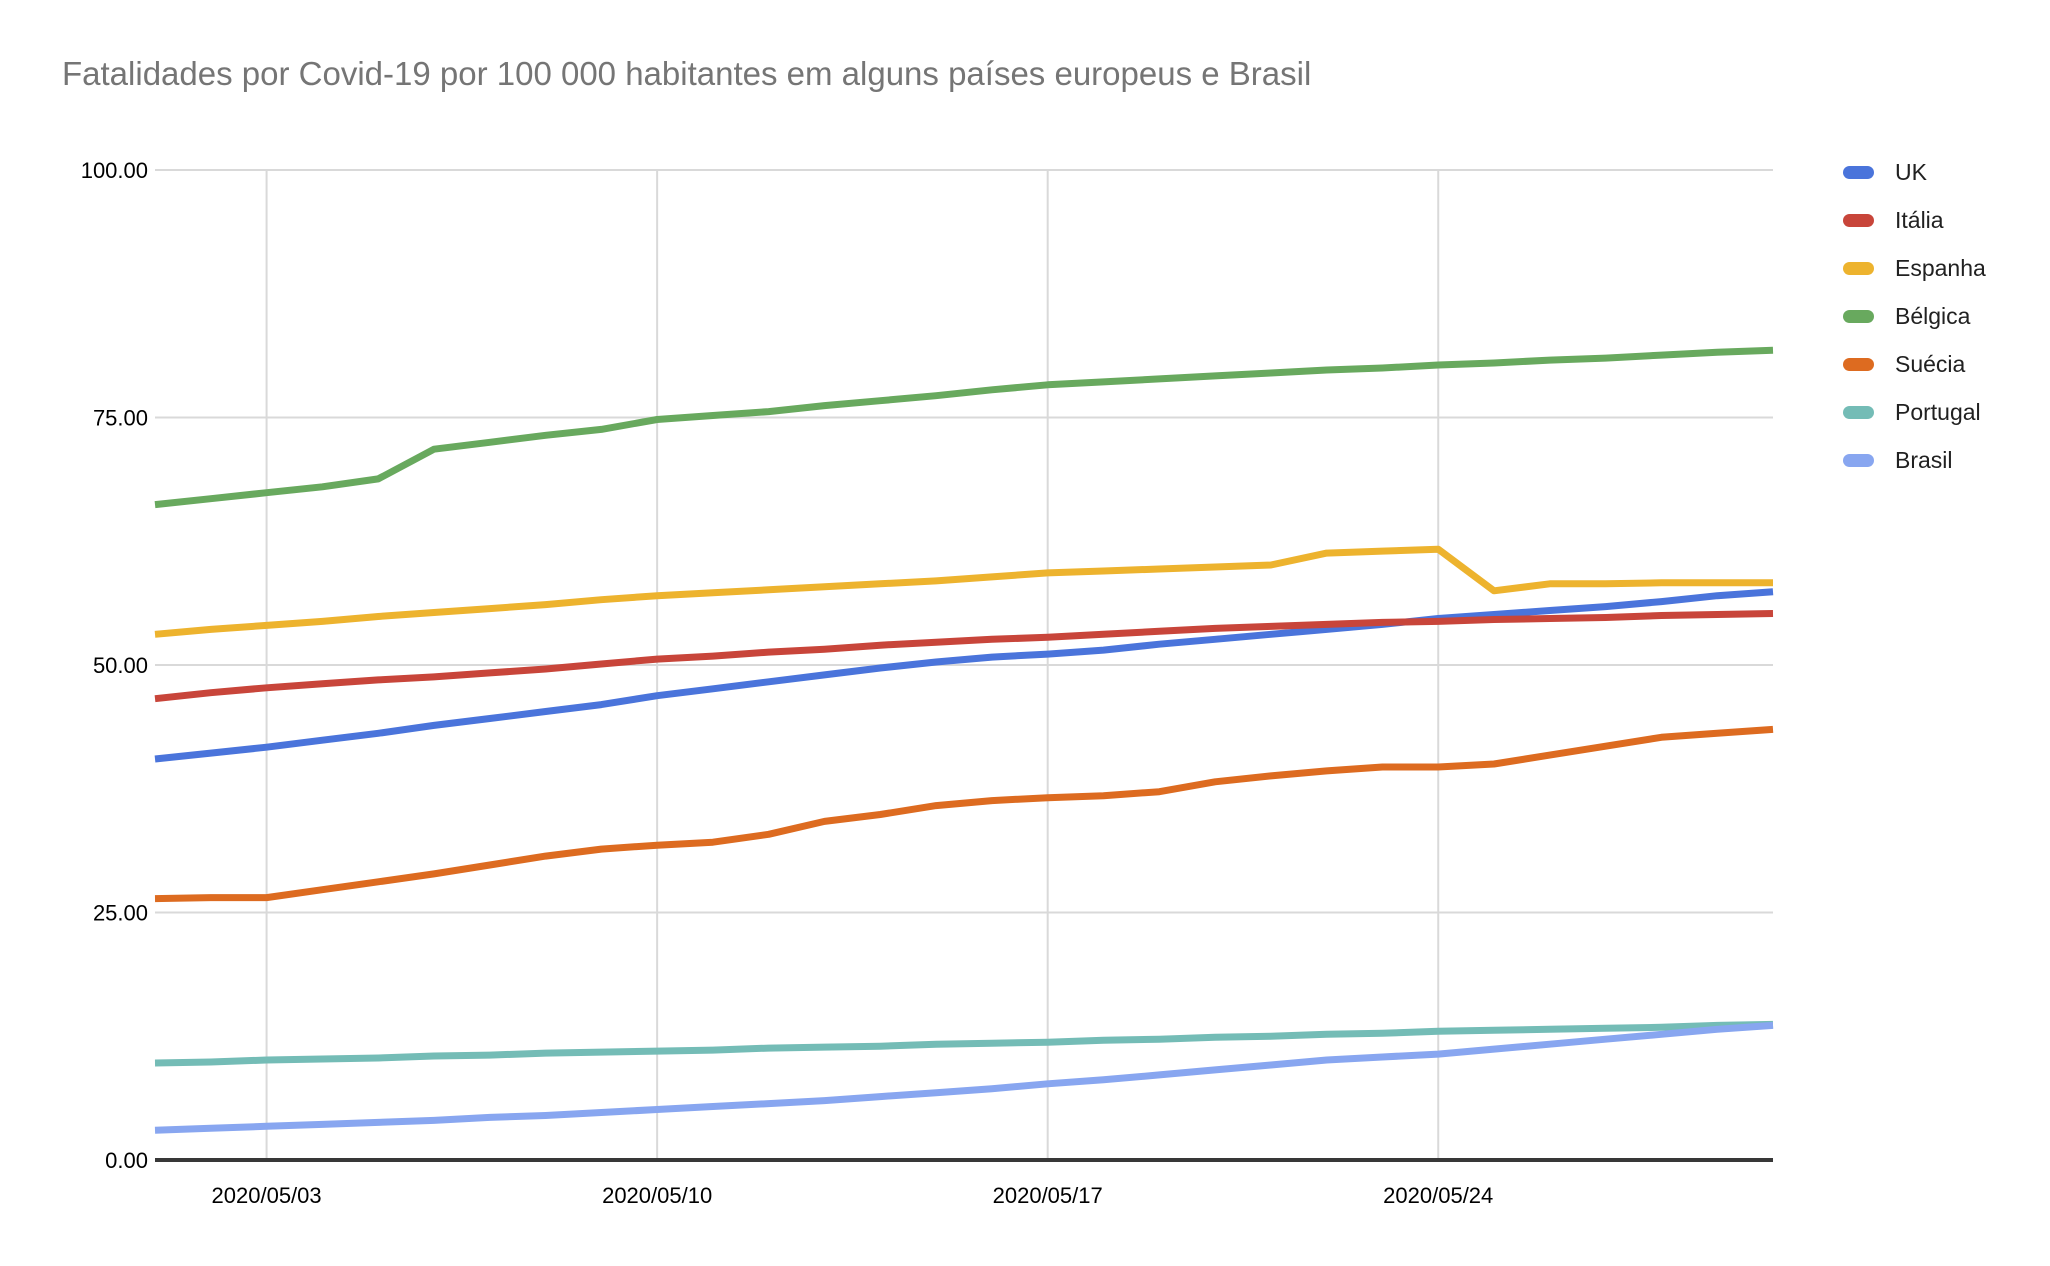 This screenshot has width=2050, height=1266. Describe the element at coordinates (964, 814) in the screenshot. I see `series-line-suecia` at that location.